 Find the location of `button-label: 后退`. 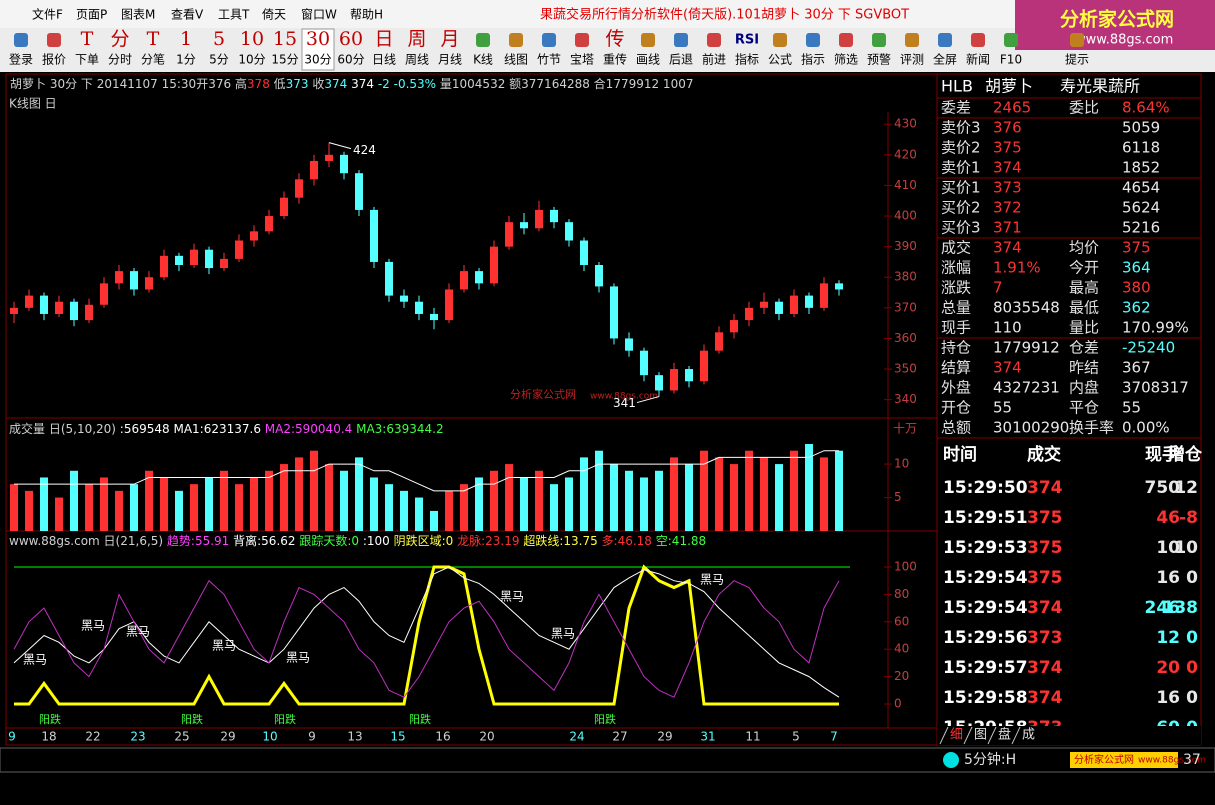

button-label: 后退 is located at coordinates (681, 60).